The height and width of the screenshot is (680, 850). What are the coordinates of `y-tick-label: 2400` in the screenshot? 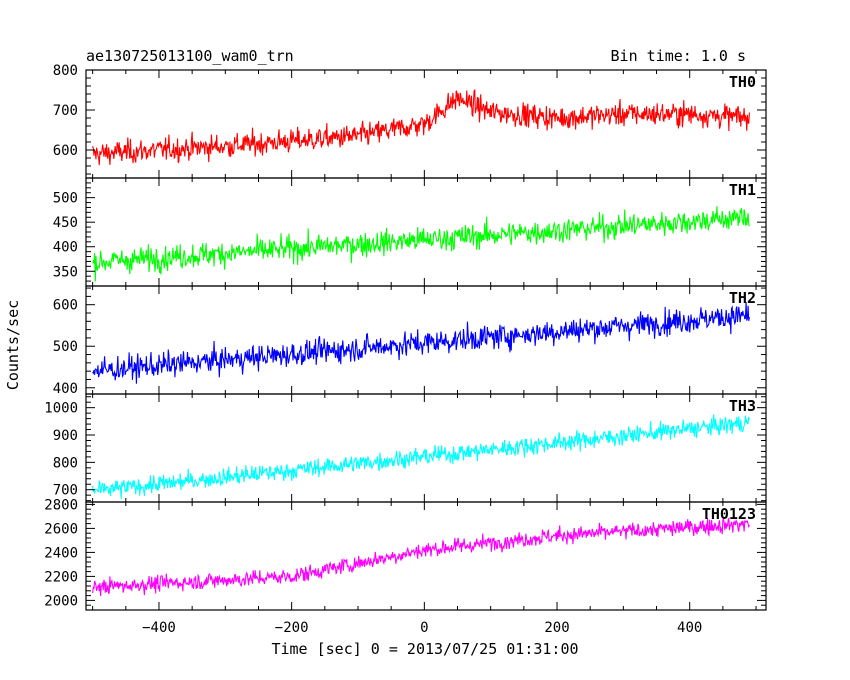 It's located at (61, 553).